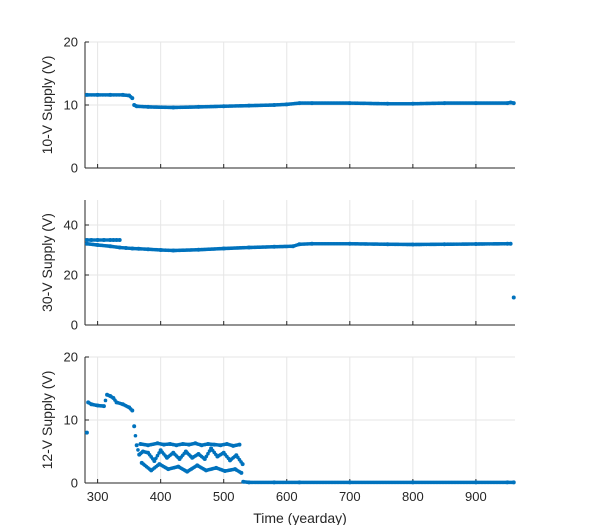 The height and width of the screenshot is (525, 600). I want to click on x-tick-label: 700, so click(350, 496).